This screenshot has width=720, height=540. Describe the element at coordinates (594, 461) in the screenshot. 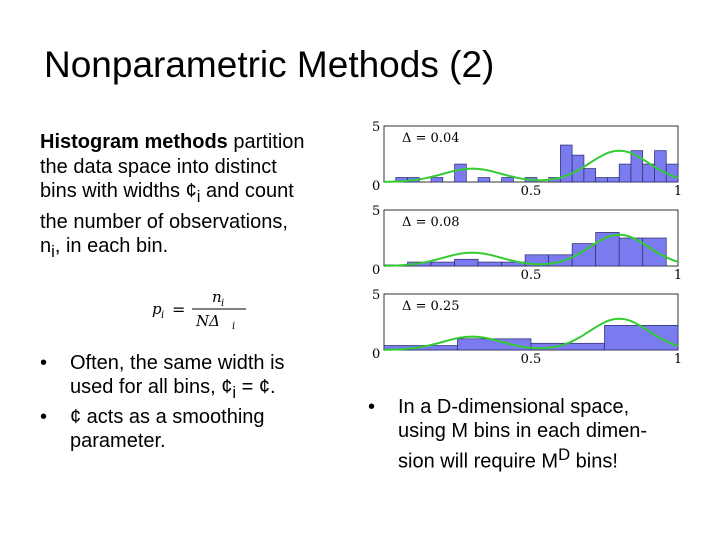

I see `bullet3-line3-post: bins!` at that location.